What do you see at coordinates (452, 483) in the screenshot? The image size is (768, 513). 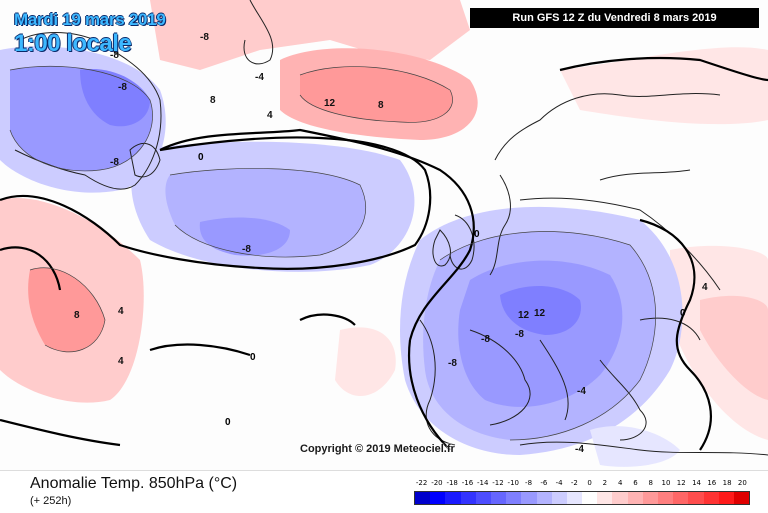 I see `legend-tick-label: -18` at bounding box center [452, 483].